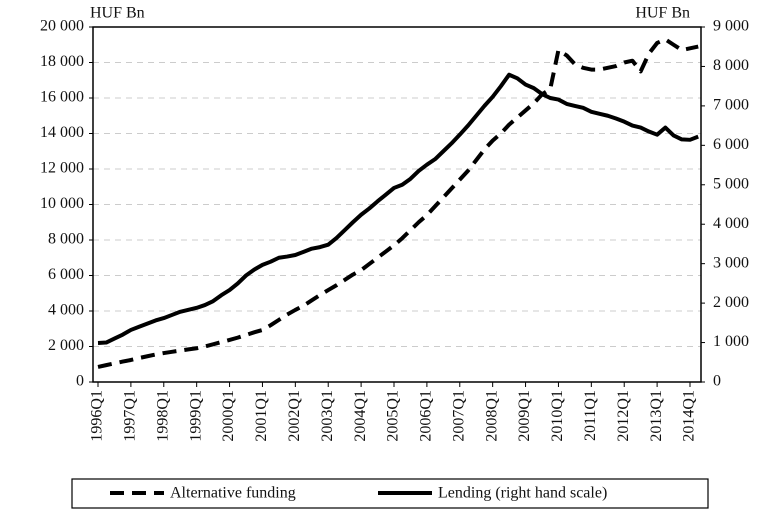 This screenshot has width=772, height=511. What do you see at coordinates (360, 416) in the screenshot?
I see `x-tick-label: 2004Q1` at bounding box center [360, 416].